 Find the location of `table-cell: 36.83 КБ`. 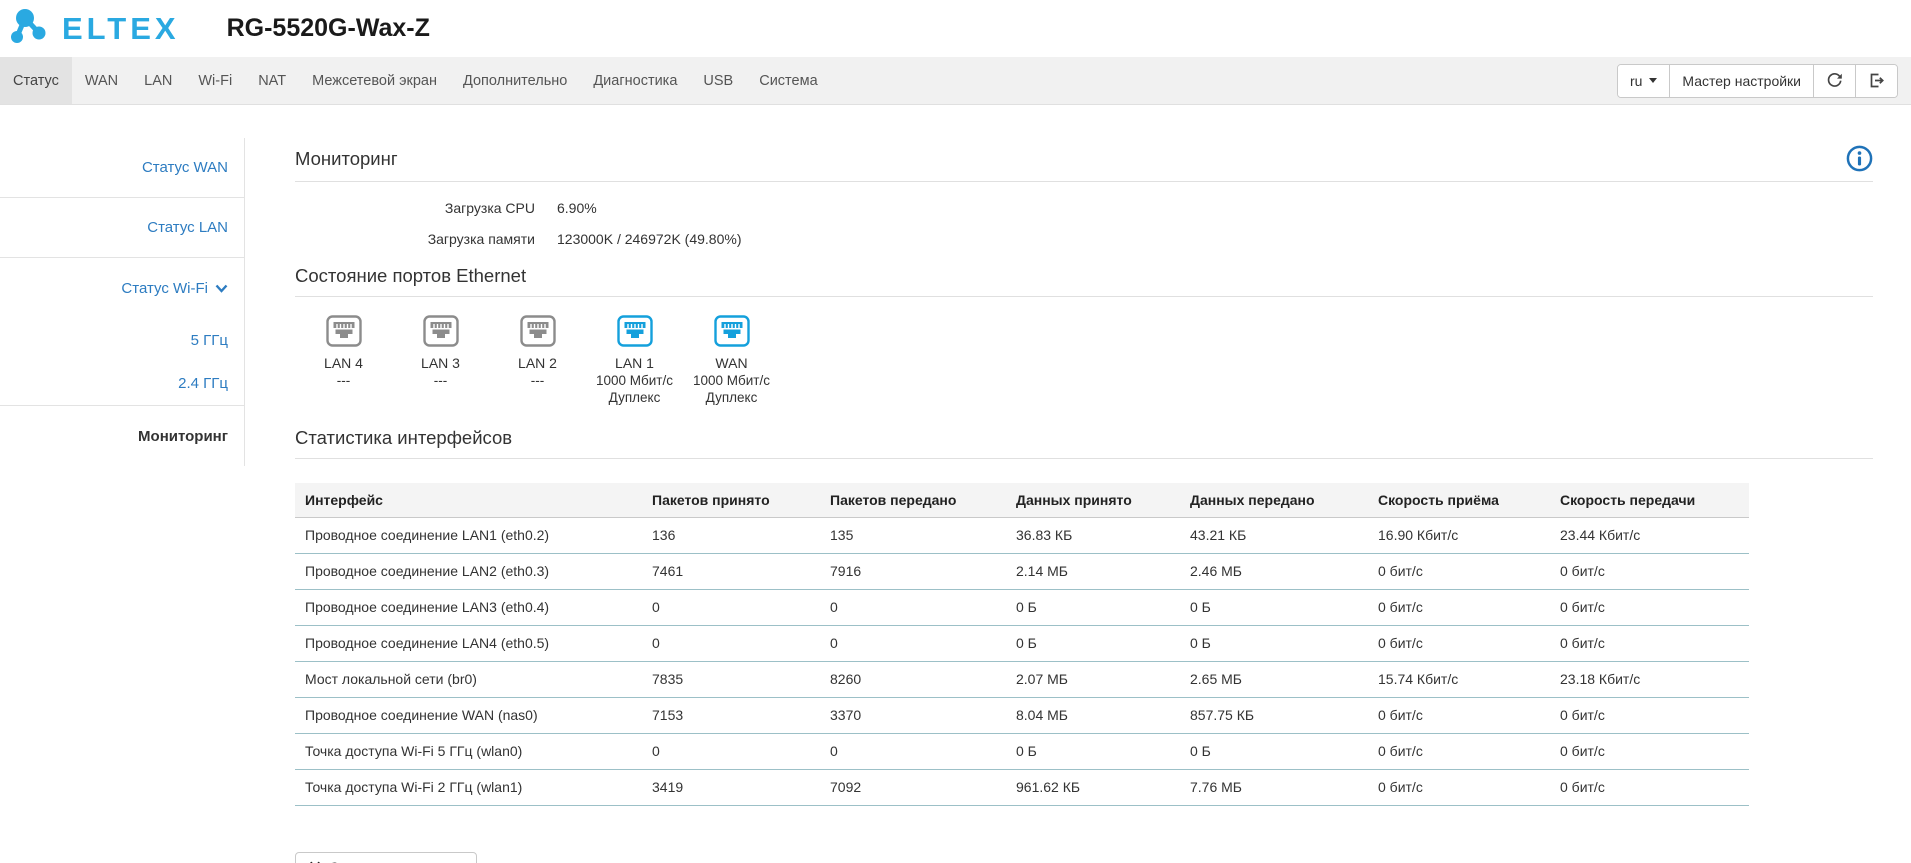

table-cell: 36.83 КБ is located at coordinates (1093, 535).